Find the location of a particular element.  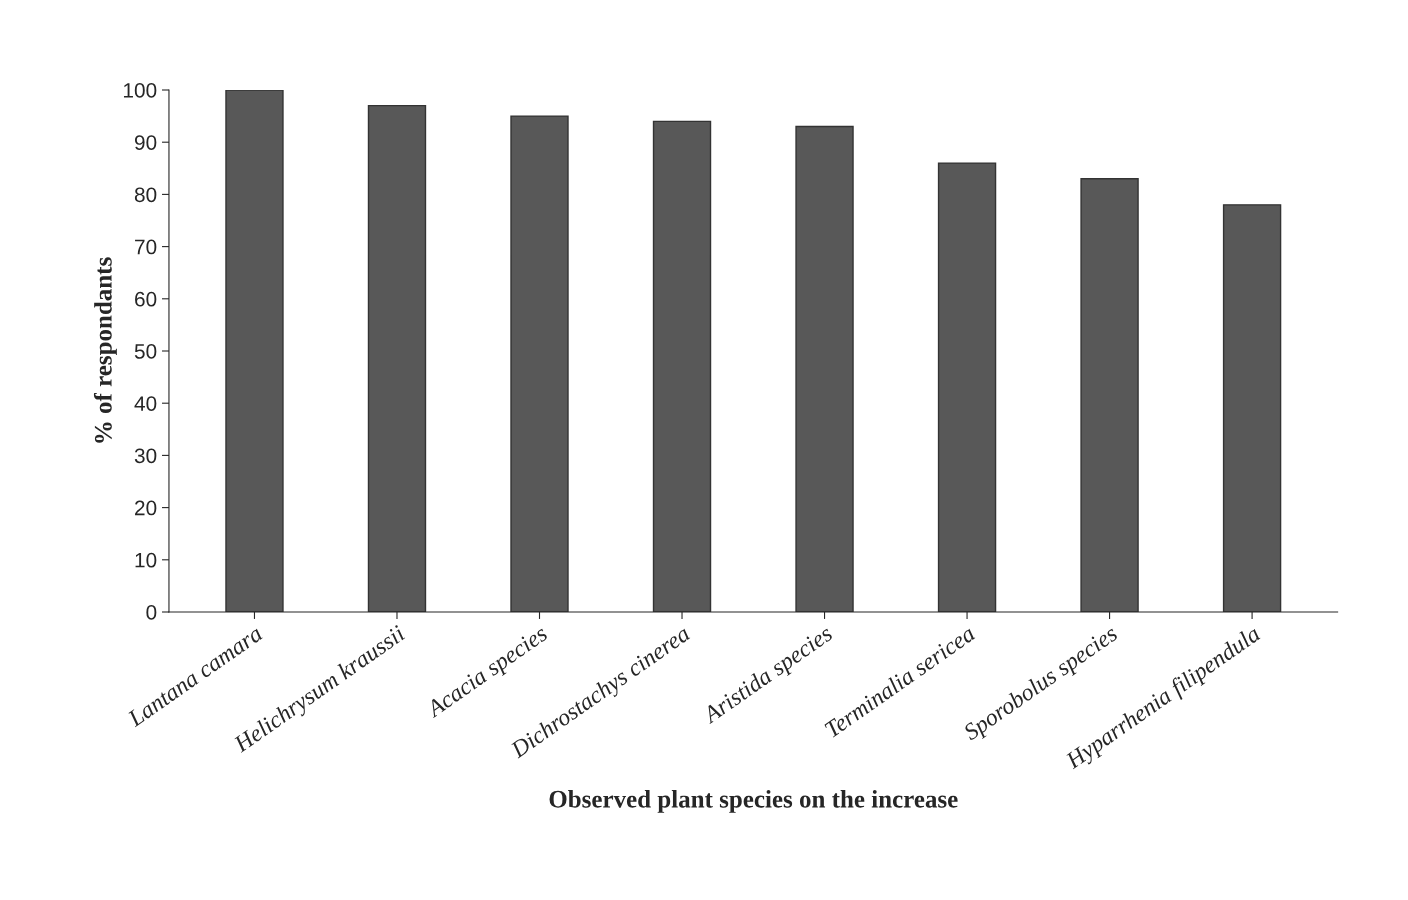

y-tick-label: 10 is located at coordinates (146, 560).